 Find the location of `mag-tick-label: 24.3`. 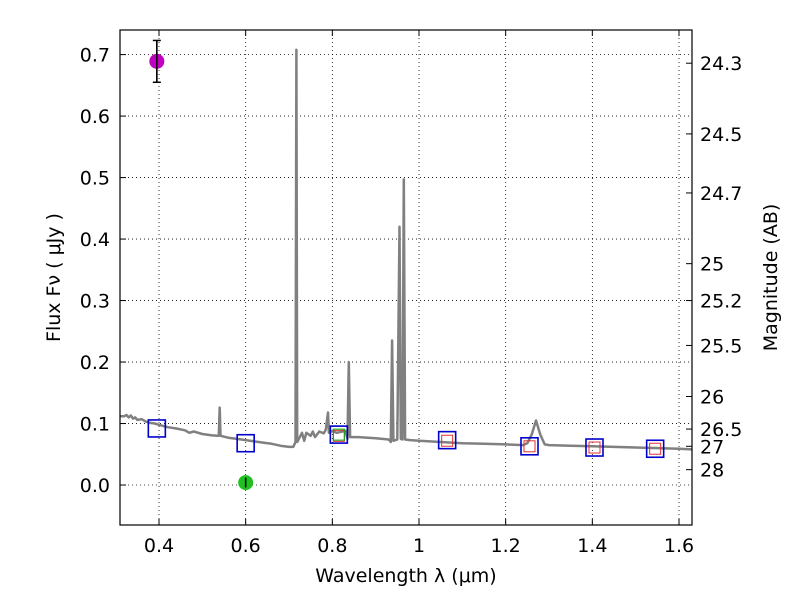

mag-tick-label: 24.3 is located at coordinates (721, 64).